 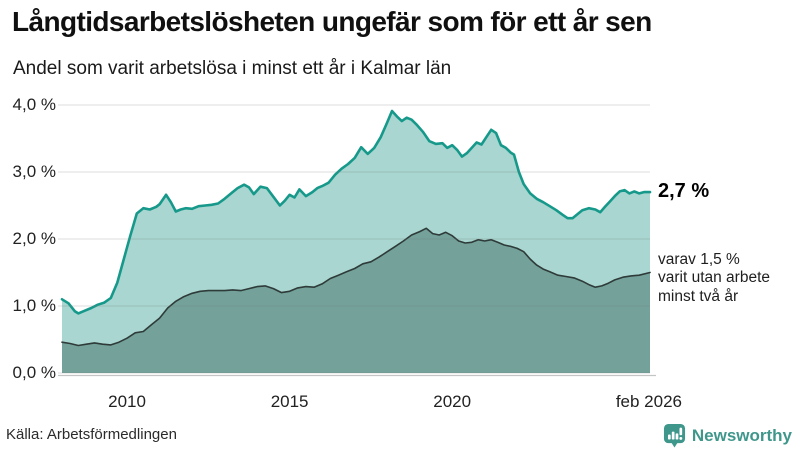 What do you see at coordinates (127, 401) in the screenshot?
I see `x-tick-label-2010: 2010` at bounding box center [127, 401].